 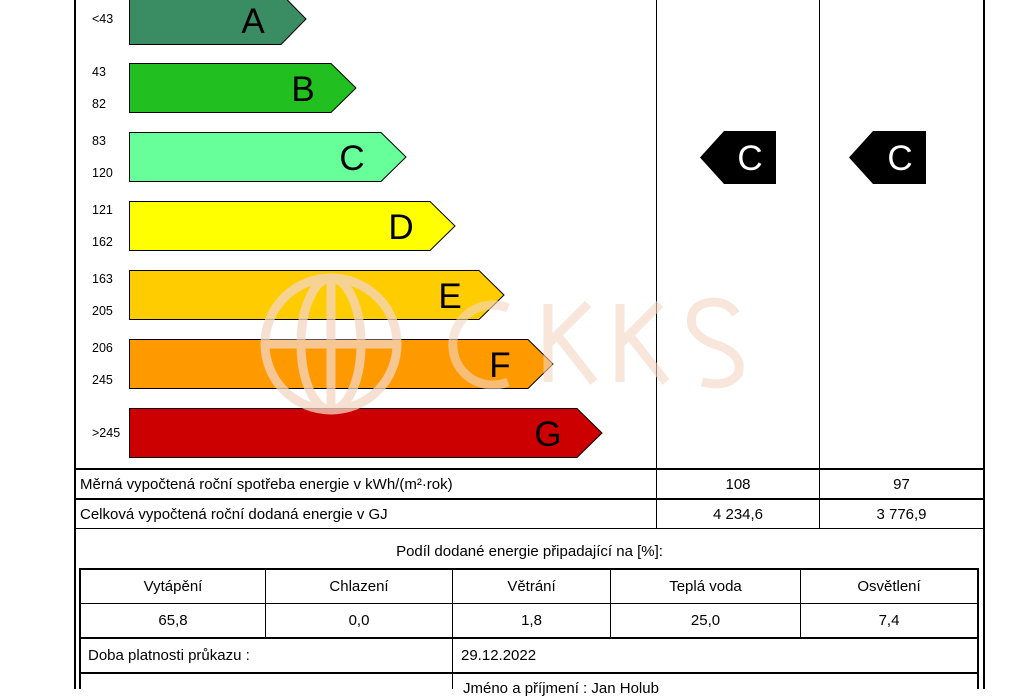 What do you see at coordinates (106, 433) in the screenshot?
I see `range-g: >245` at bounding box center [106, 433].